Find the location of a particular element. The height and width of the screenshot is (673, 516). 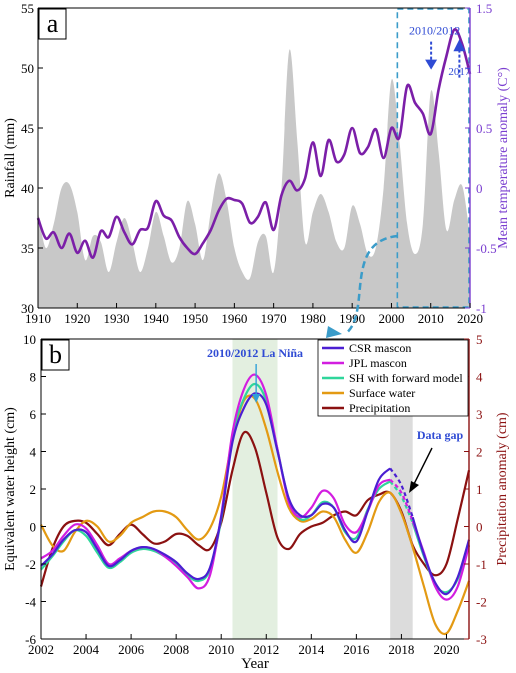

x-tick-label: 1960 is located at coordinates (234, 318).